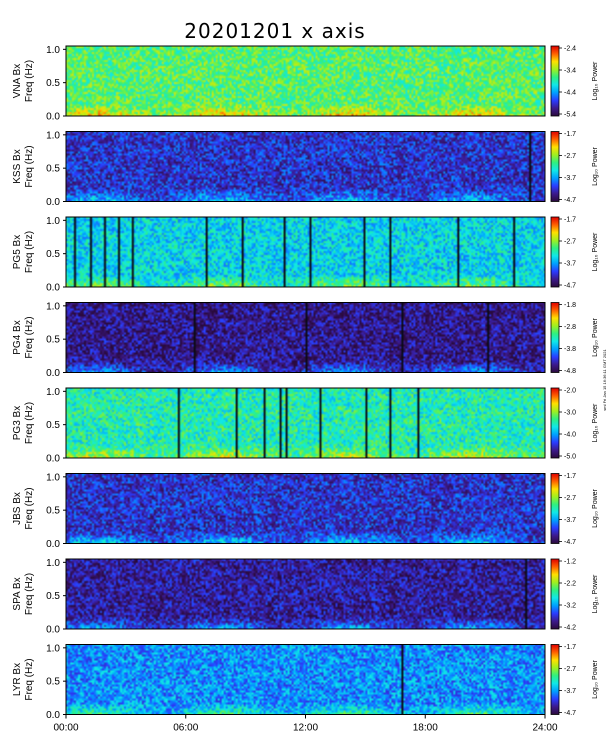  I want to click on colorbar-tick-label: -2.4, so click(570, 49).